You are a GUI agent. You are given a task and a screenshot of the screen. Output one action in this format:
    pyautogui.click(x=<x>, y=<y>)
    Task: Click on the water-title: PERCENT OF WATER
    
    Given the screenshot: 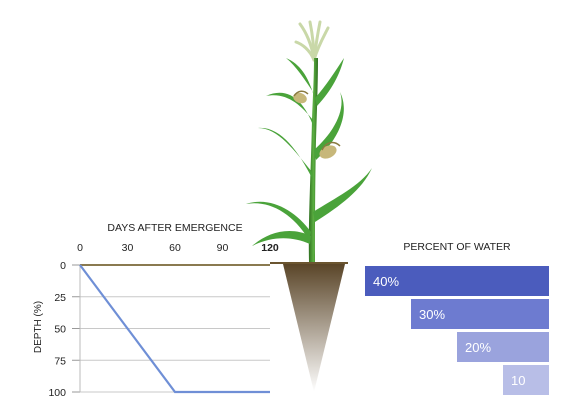 What is the action you would take?
    pyautogui.click(x=457, y=247)
    